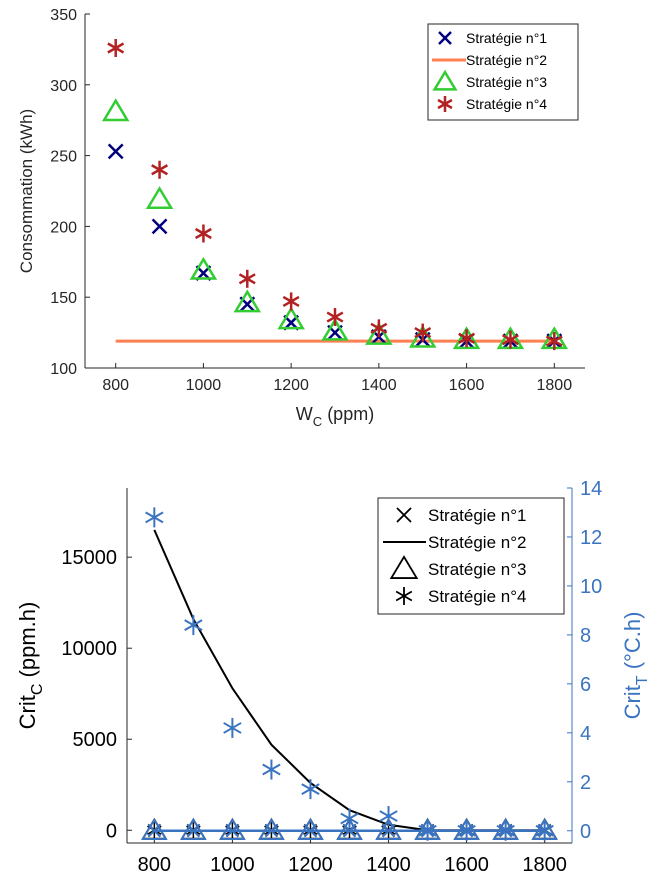 This screenshot has height=879, width=665. What do you see at coordinates (27, 643) in the screenshot?
I see `y-axis-label-unit: (ppm.h)` at bounding box center [27, 643].